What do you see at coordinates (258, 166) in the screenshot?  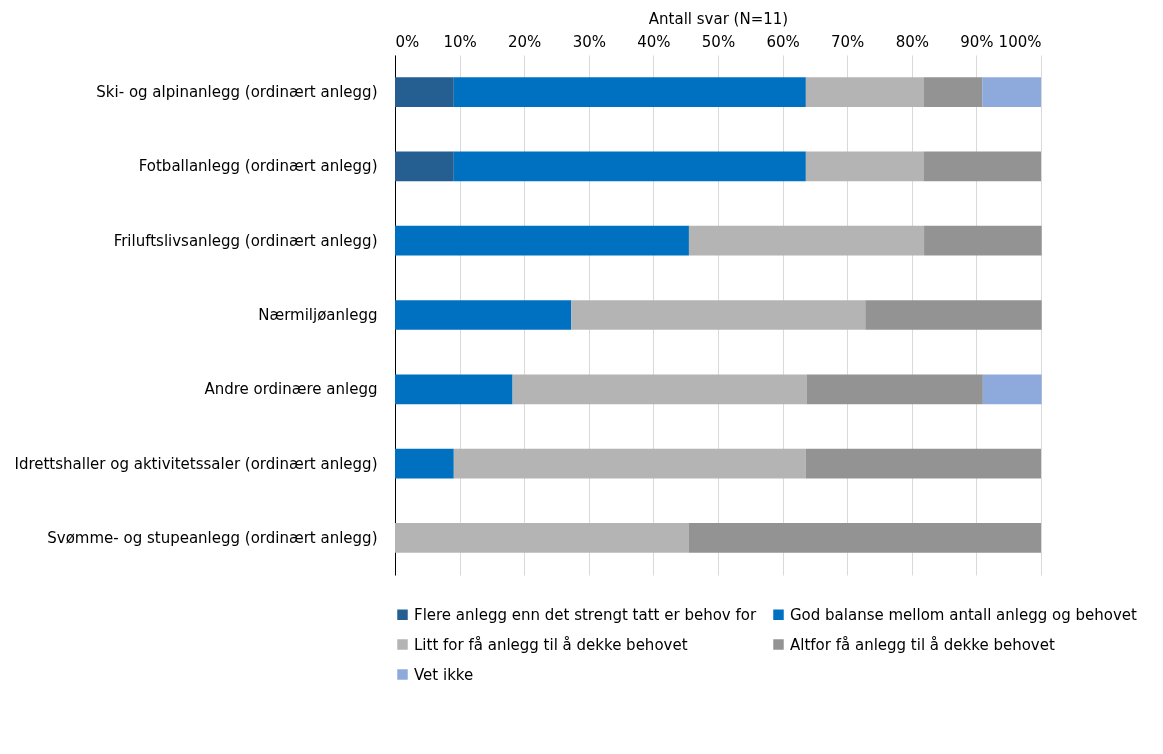 I see `y-tick-label: Fotballanlegg (ordinært anlegg)` at bounding box center [258, 166].